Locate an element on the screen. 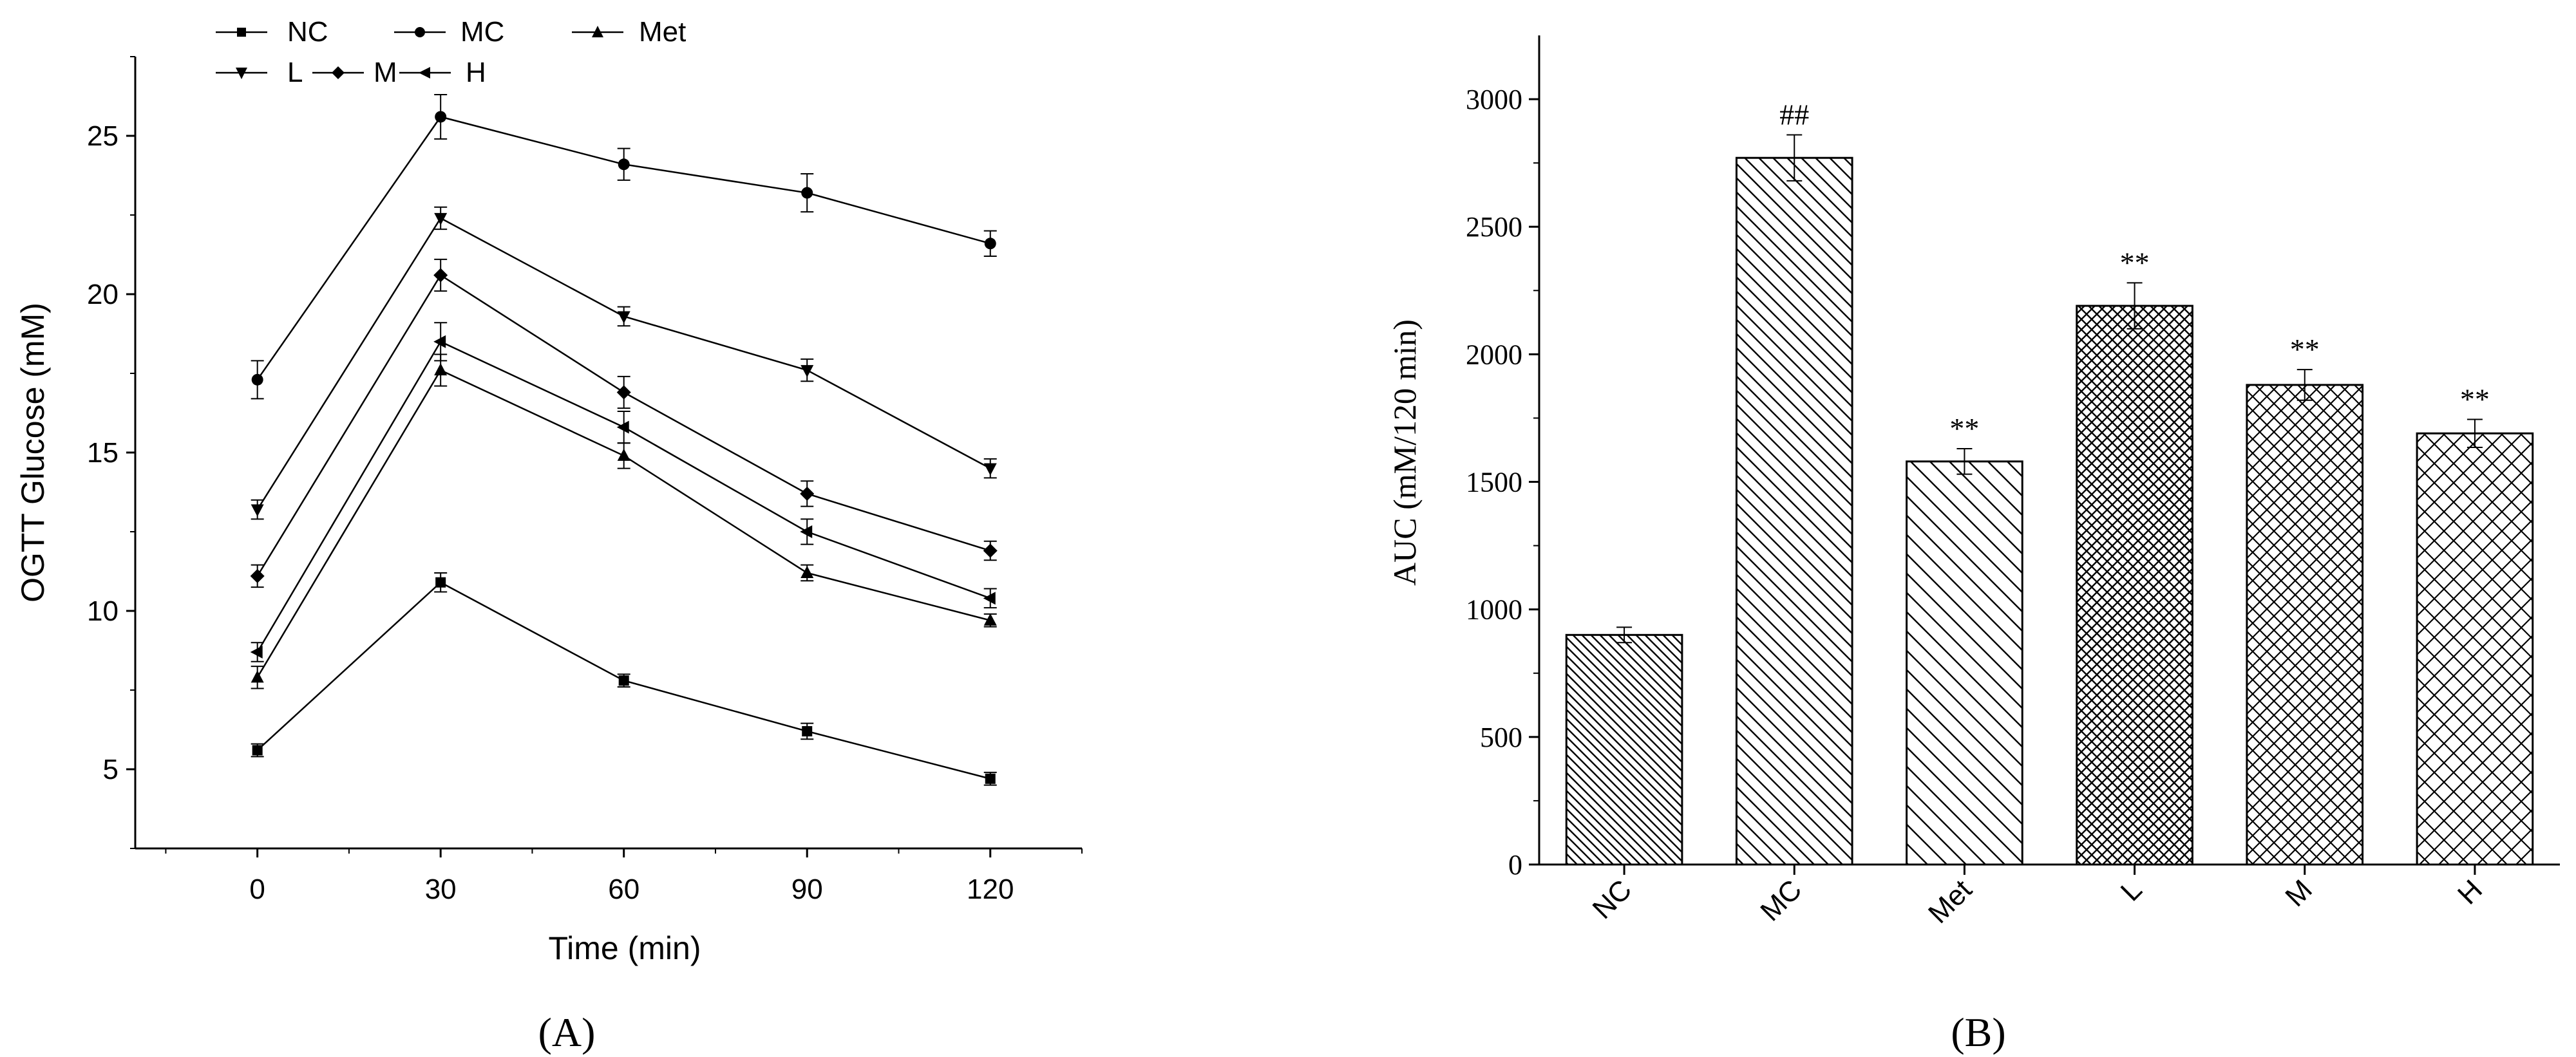 This screenshot has width=2576, height=1057. legend-item-met: Met is located at coordinates (629, 32).